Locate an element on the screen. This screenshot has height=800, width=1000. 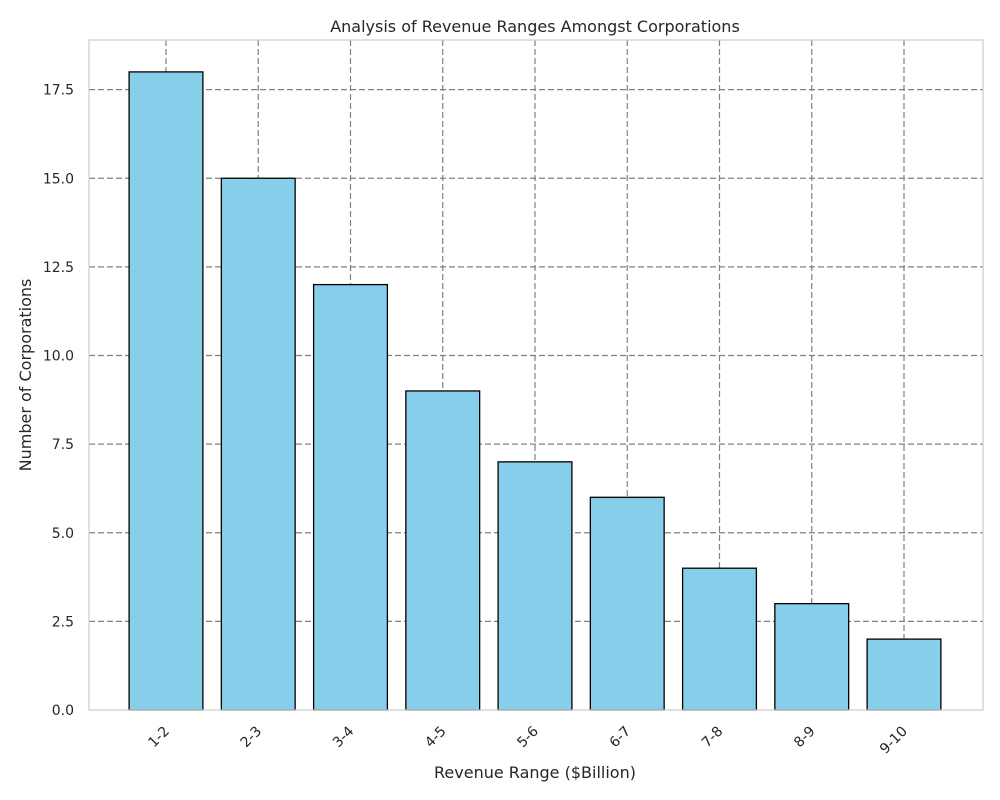
y-tick-label: 5.0 is located at coordinates (63, 534).